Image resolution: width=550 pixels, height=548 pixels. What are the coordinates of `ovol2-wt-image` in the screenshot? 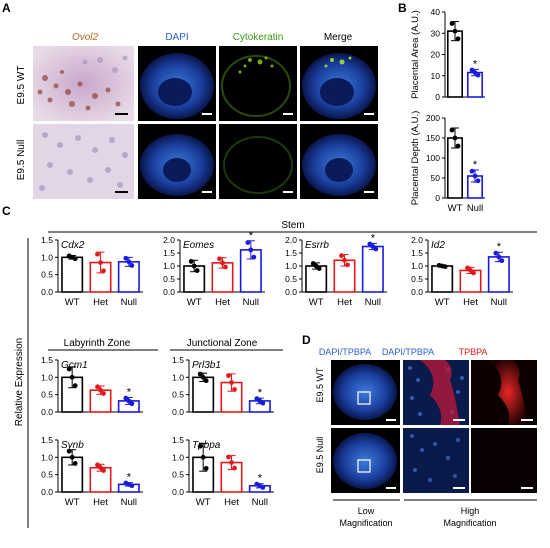 It's located at (83, 83).